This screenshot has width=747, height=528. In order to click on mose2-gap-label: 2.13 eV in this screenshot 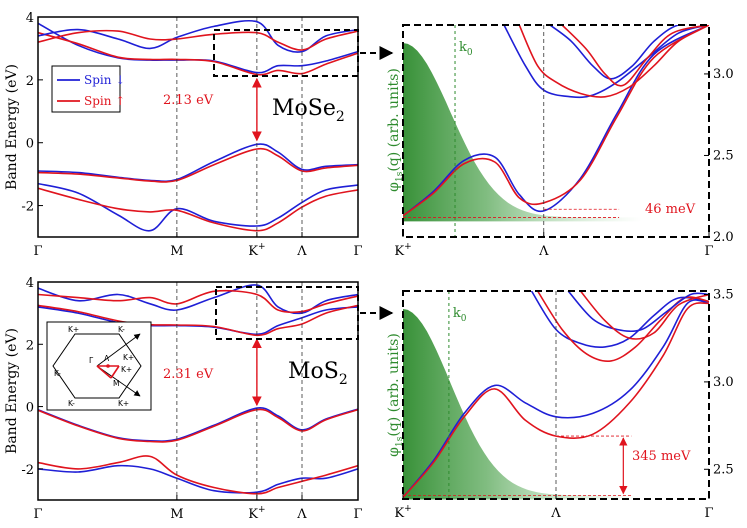, I will do `click(188, 100)`.